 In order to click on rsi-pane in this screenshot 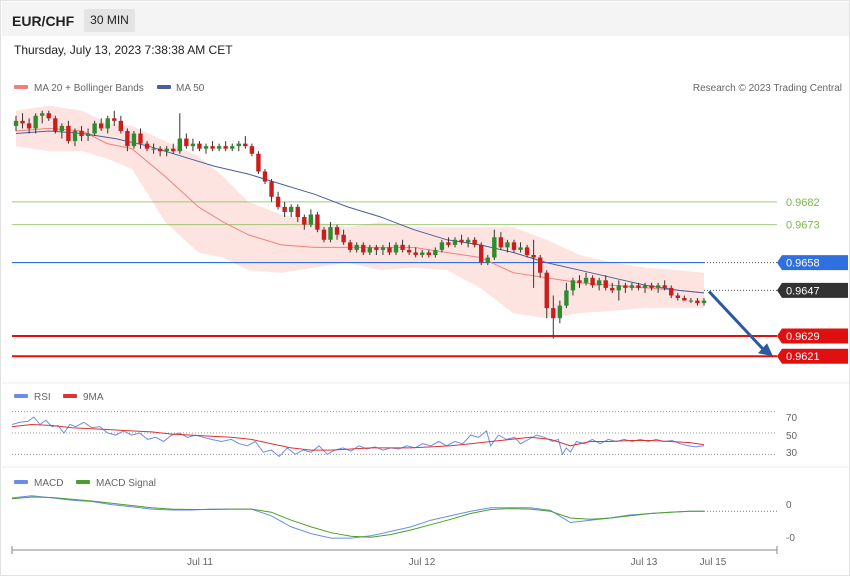, I will do `click(394, 434)`.